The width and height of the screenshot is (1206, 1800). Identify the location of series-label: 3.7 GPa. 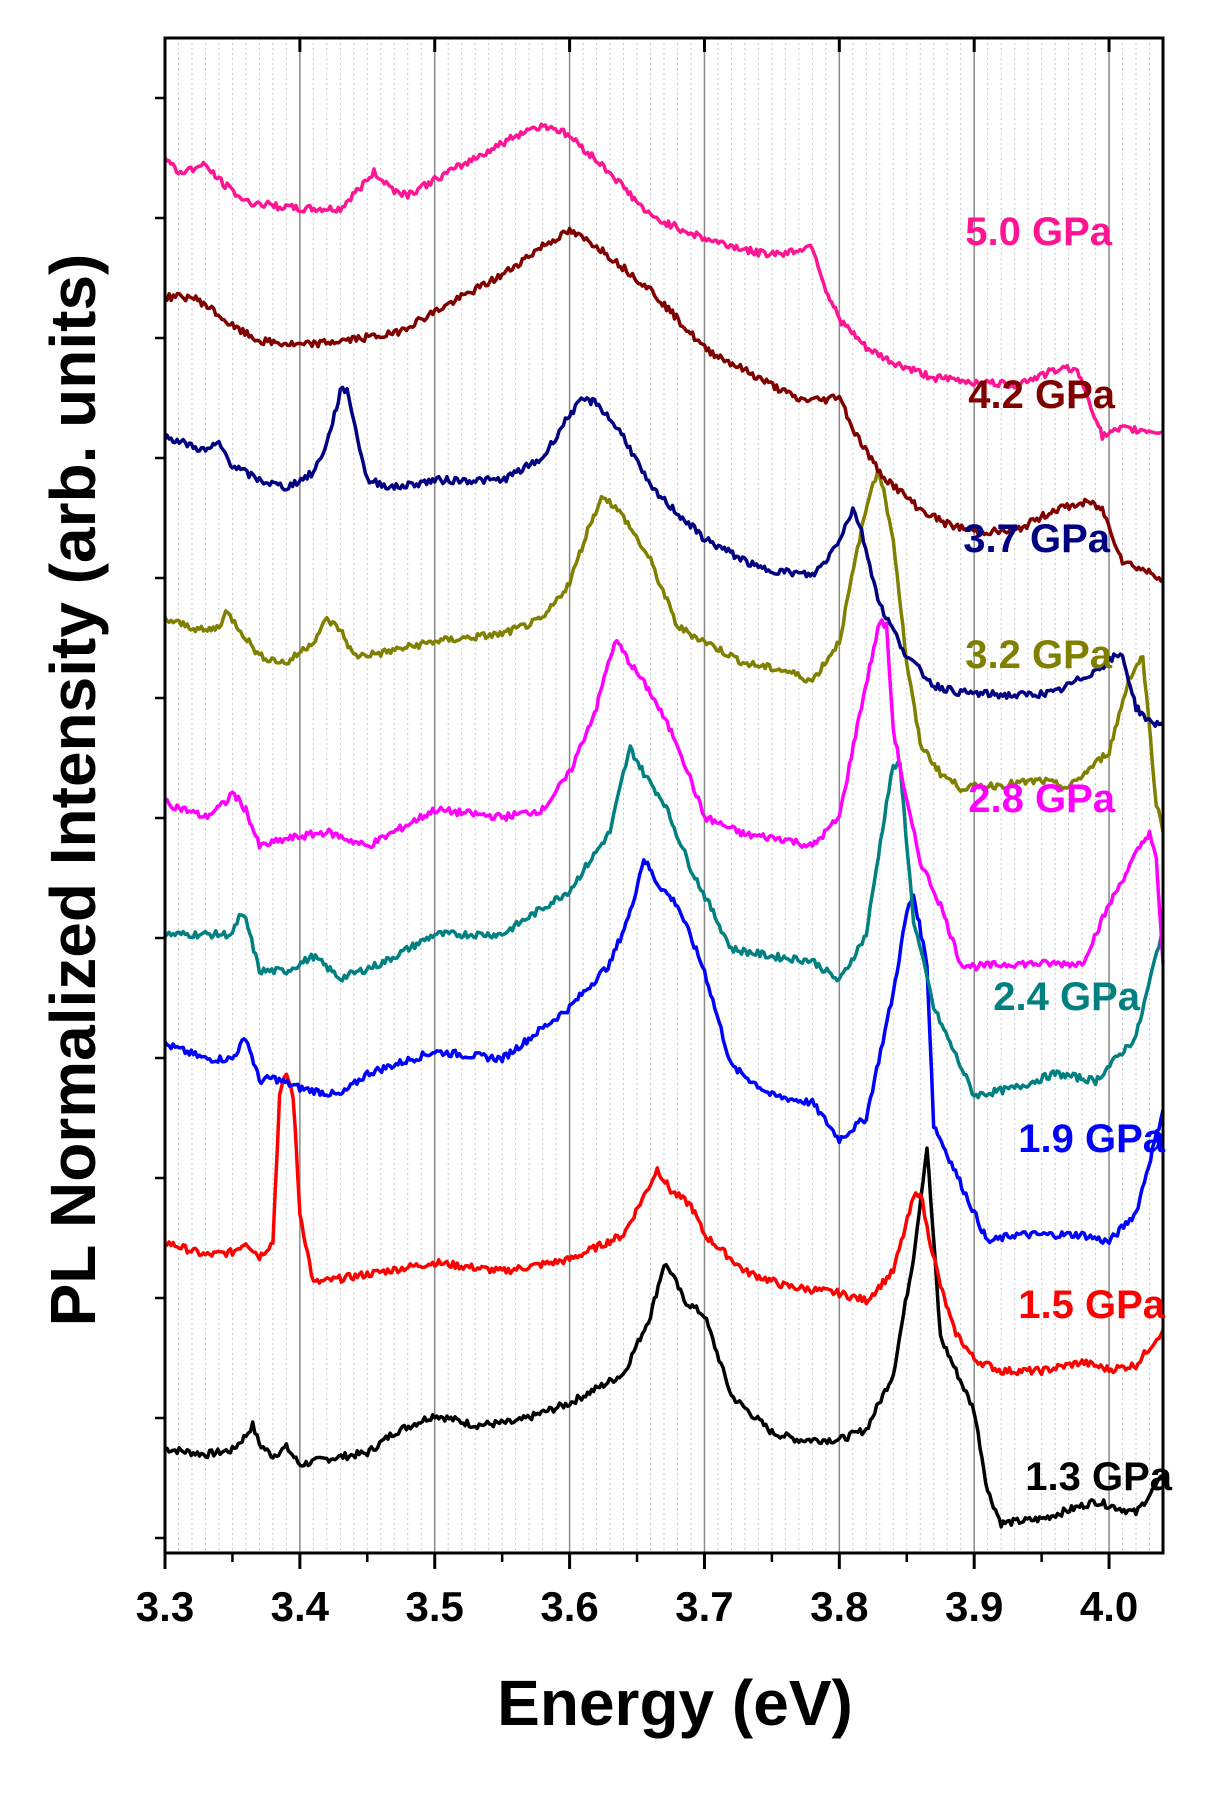
(1037, 539).